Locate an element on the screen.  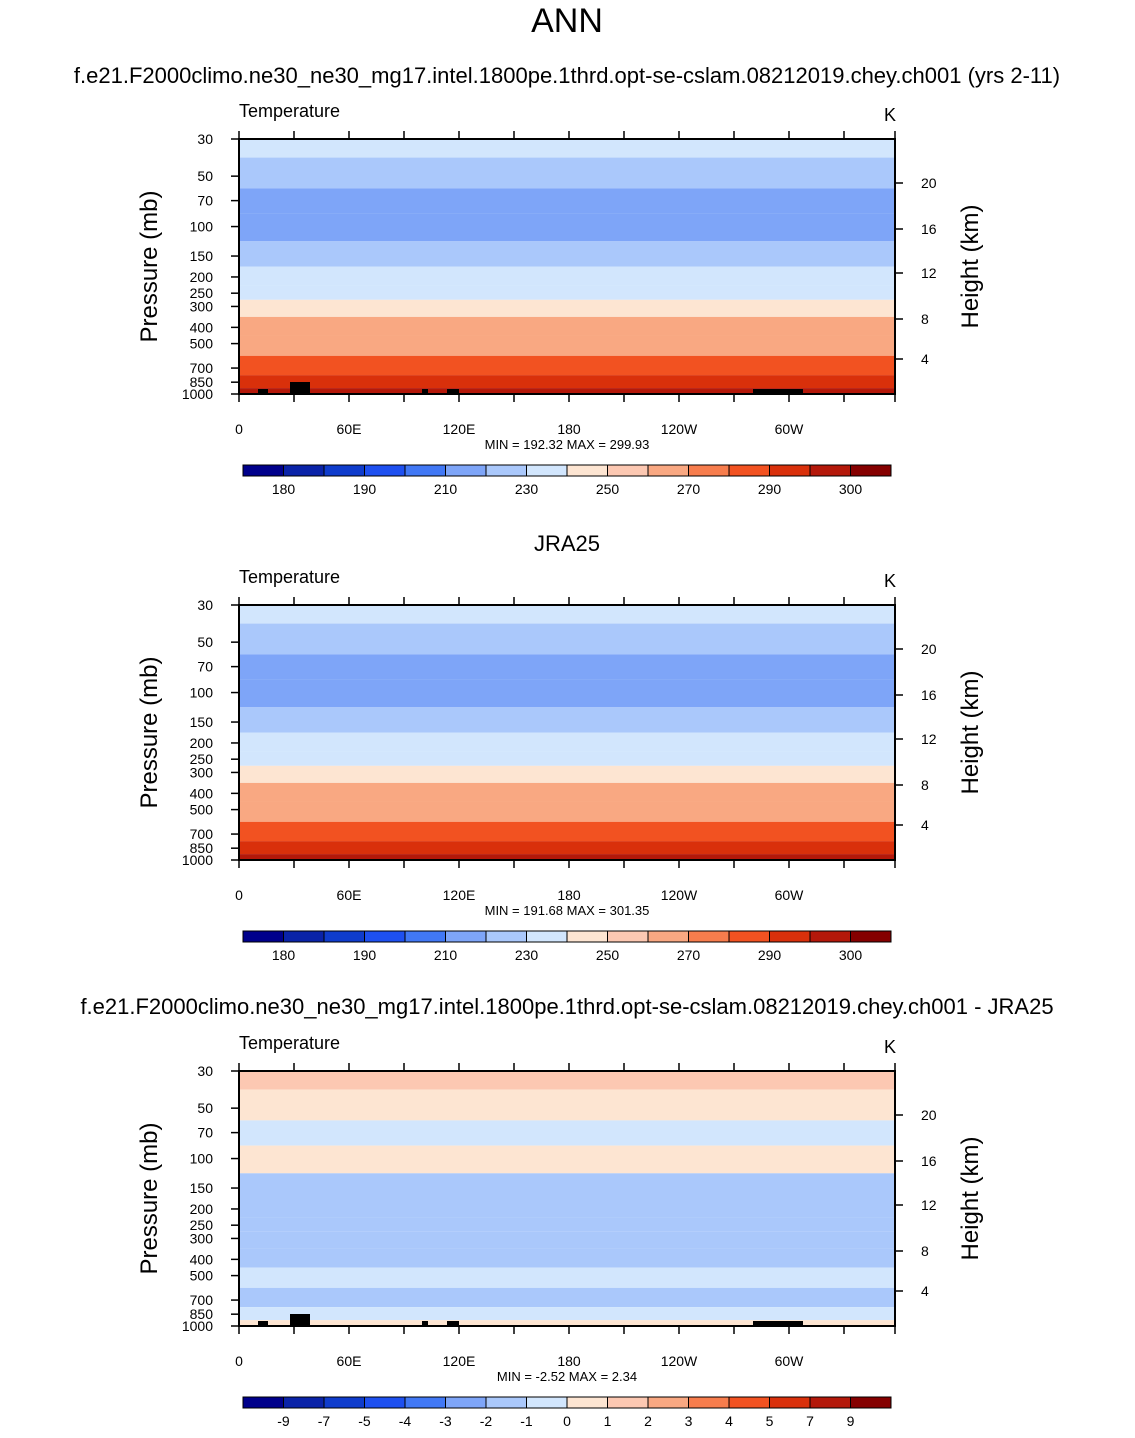
y-right-tick-label: 4 is located at coordinates (925, 359).